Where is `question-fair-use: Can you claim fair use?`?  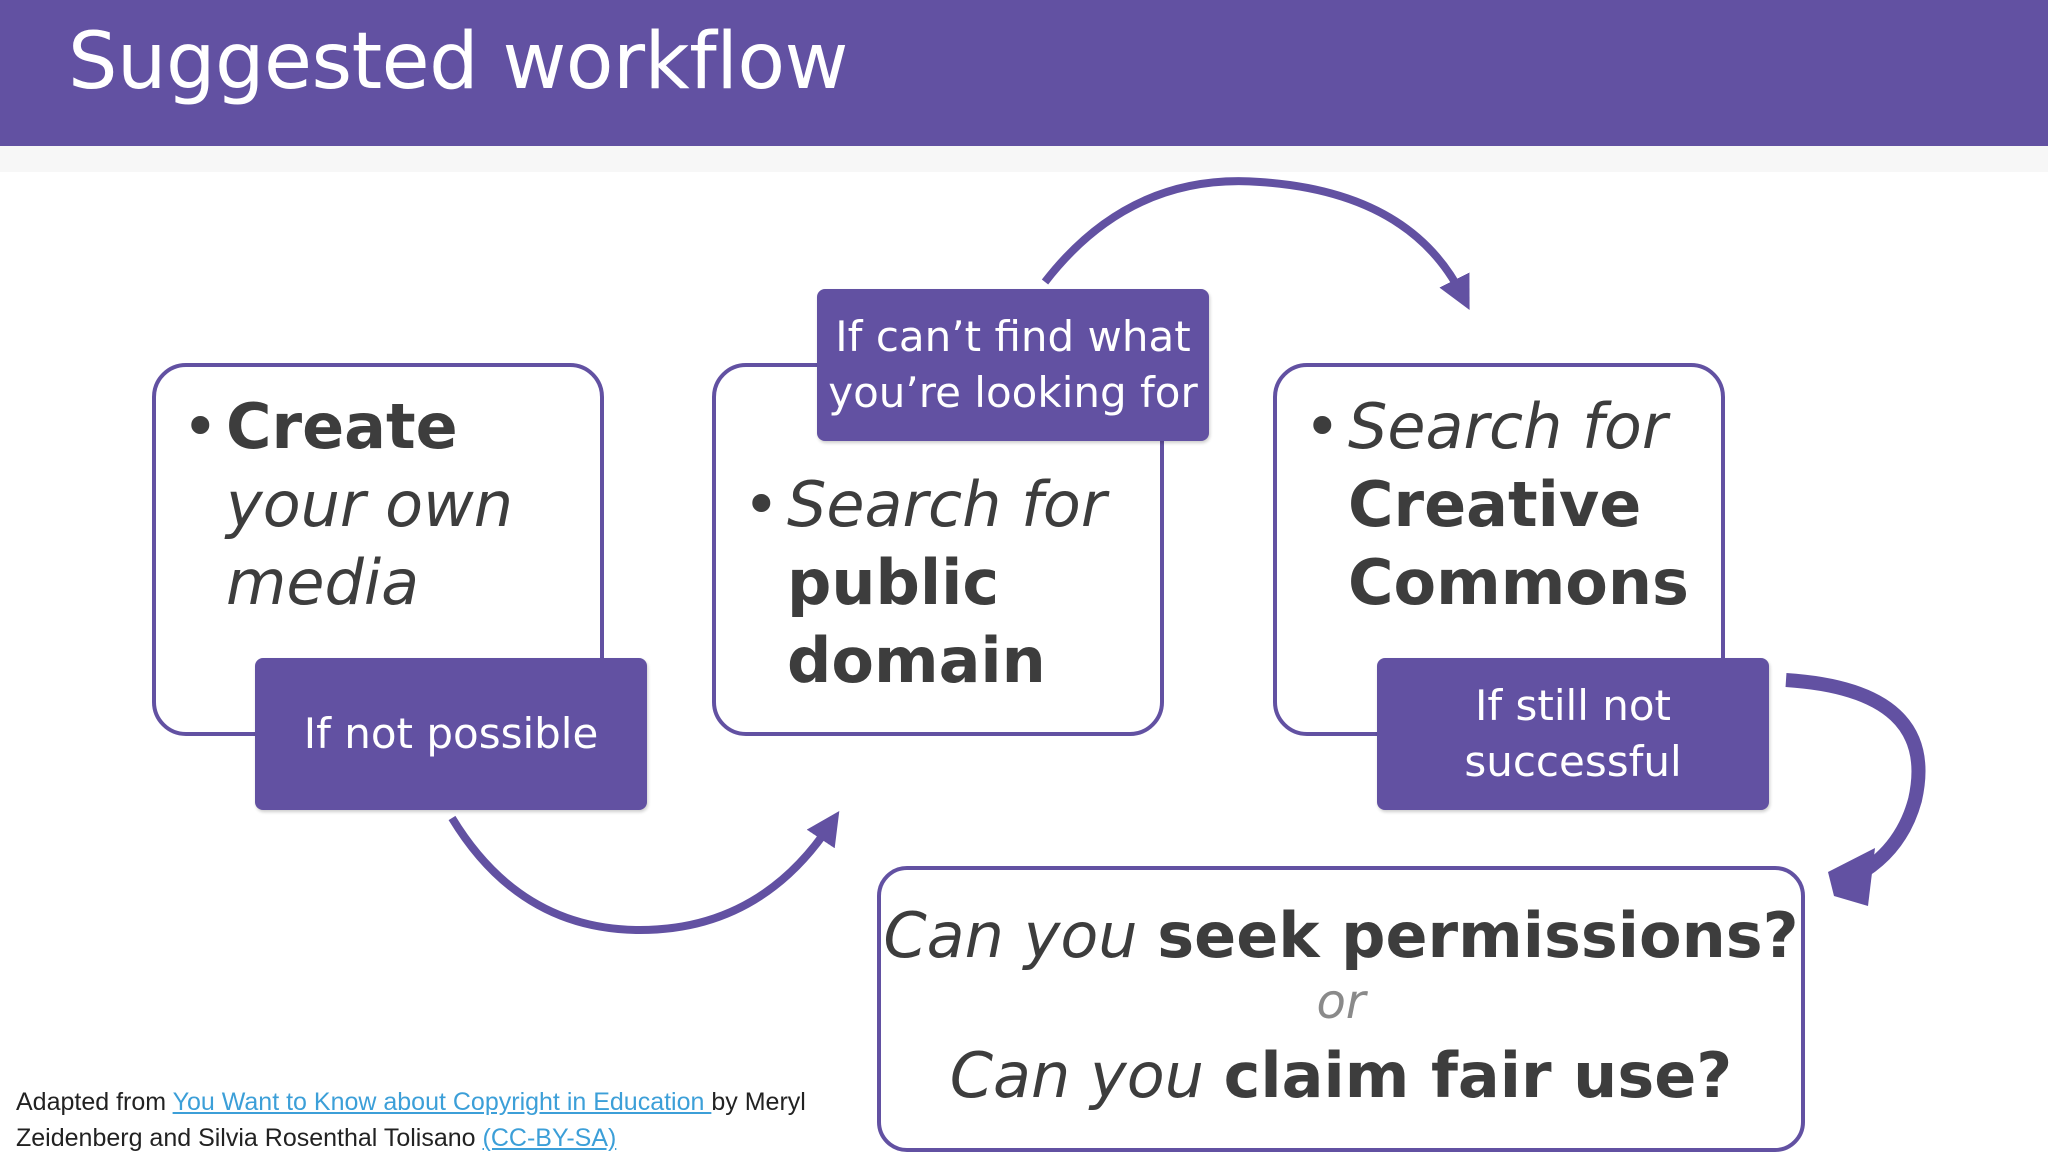
question-fair-use: Can you claim fair use? is located at coordinates (1341, 1075).